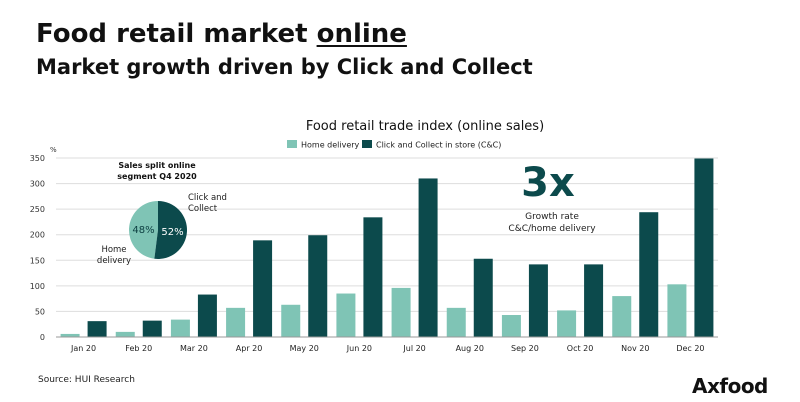  Describe the element at coordinates (207, 198) in the screenshot. I see `pie-label-click-collect-line1: Click and` at that location.